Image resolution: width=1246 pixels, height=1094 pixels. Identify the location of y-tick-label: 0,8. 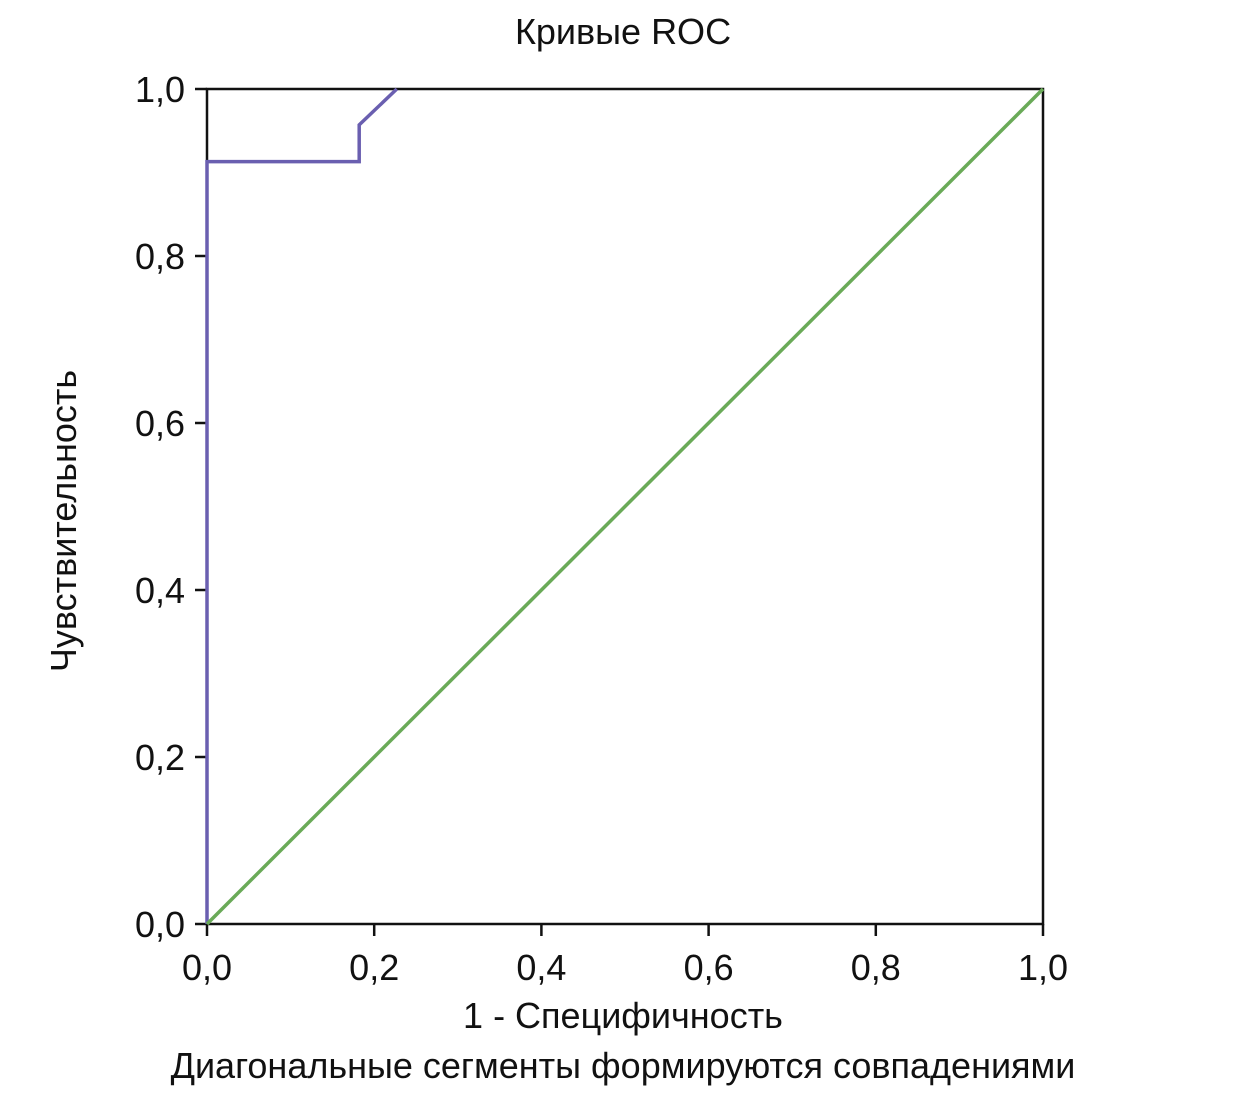
(160, 256).